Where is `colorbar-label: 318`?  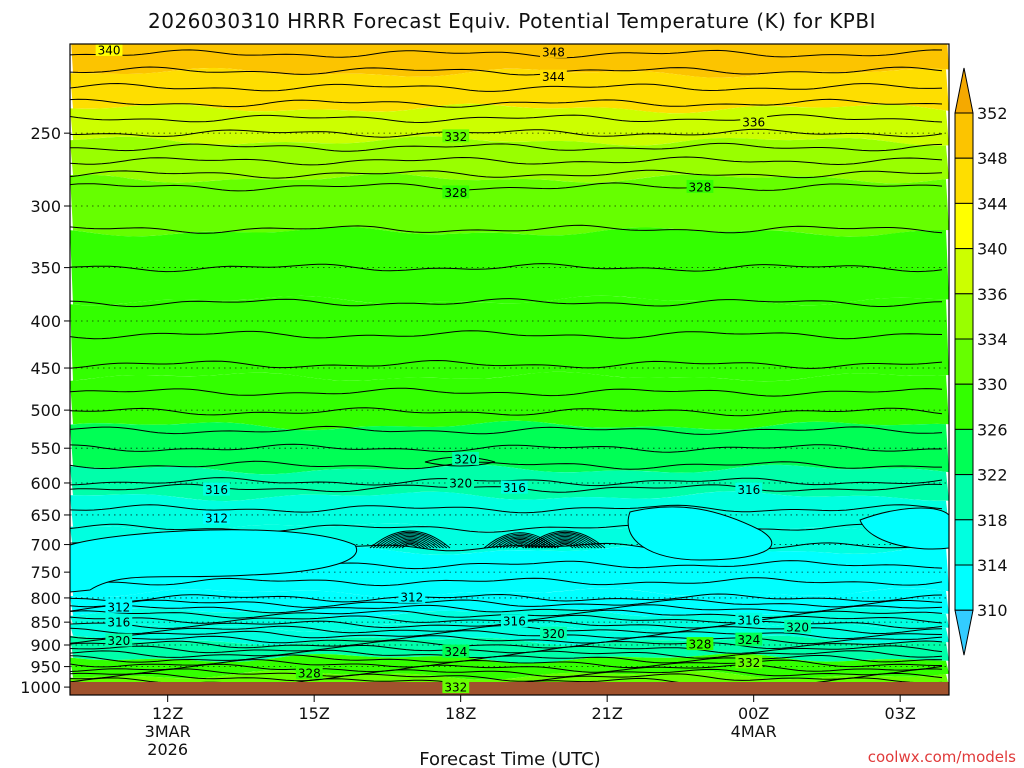 colorbar-label: 318 is located at coordinates (992, 520).